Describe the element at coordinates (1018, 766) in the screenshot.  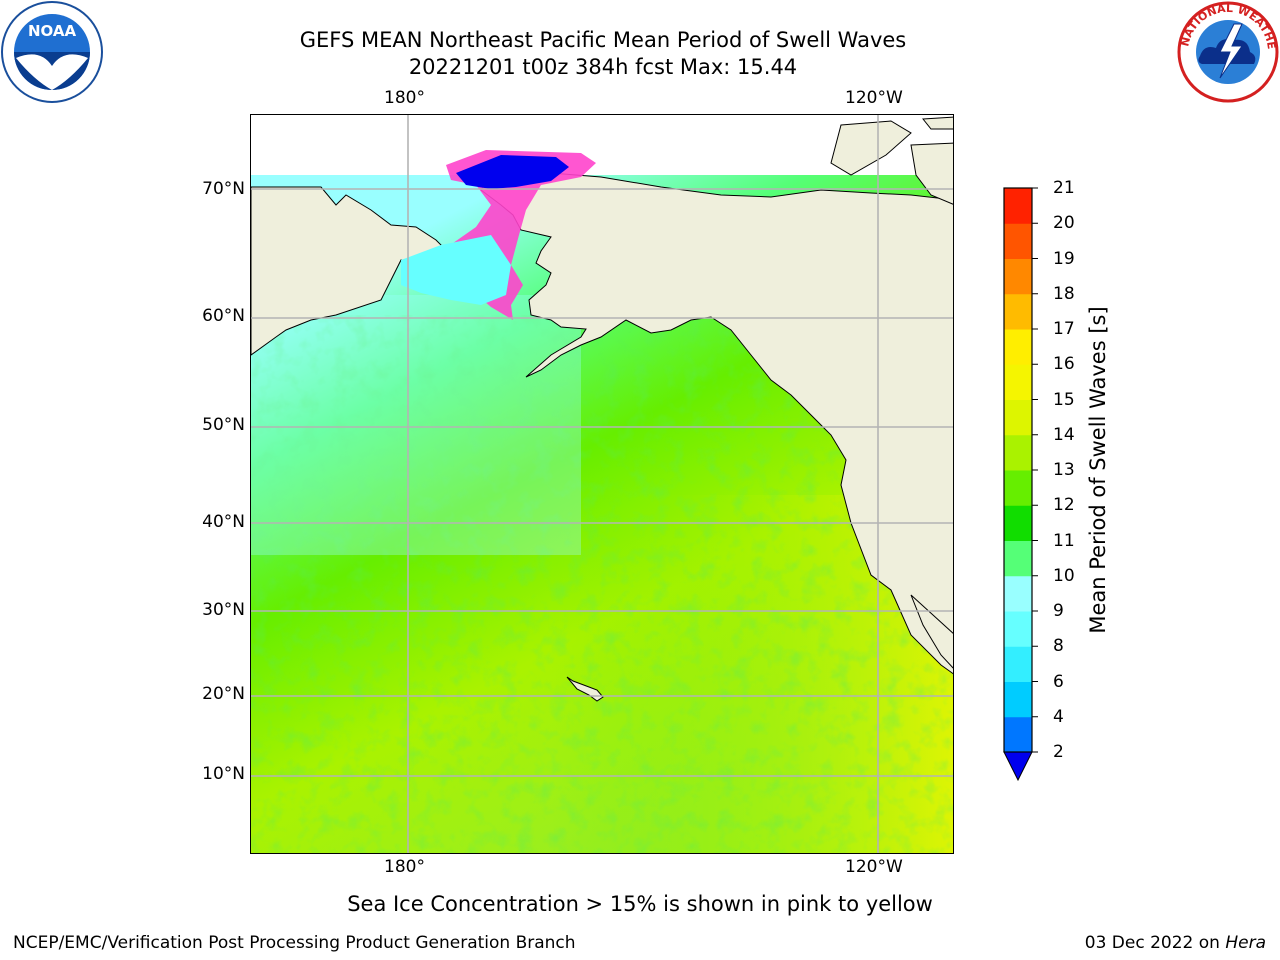
I see `colorbar-under-triangle` at that location.